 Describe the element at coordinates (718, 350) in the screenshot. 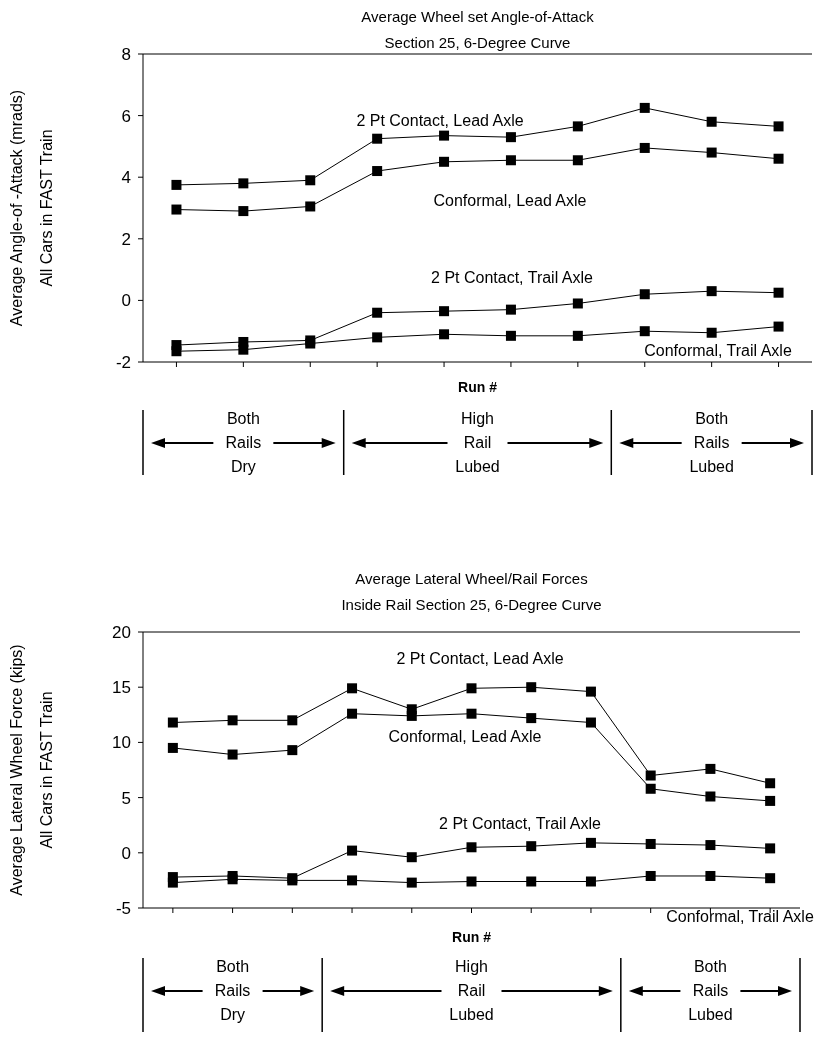

I see `series-label: Conformal, Trail Axle` at that location.